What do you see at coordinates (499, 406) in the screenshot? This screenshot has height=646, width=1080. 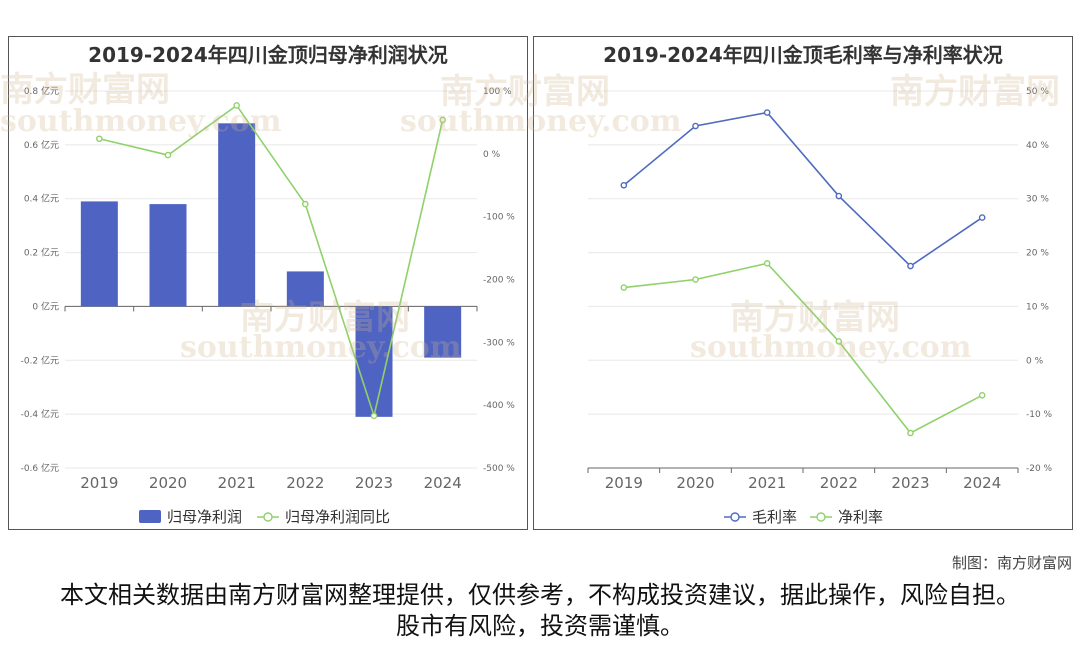 I see `y-right-tick-label: -400 %` at bounding box center [499, 406].